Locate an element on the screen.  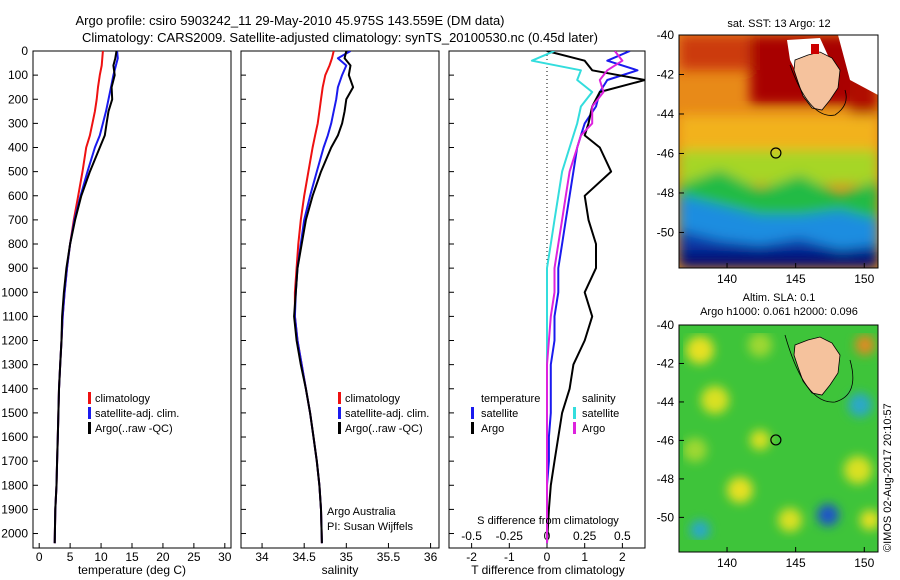
sst-field is located at coordinates (778, 151).